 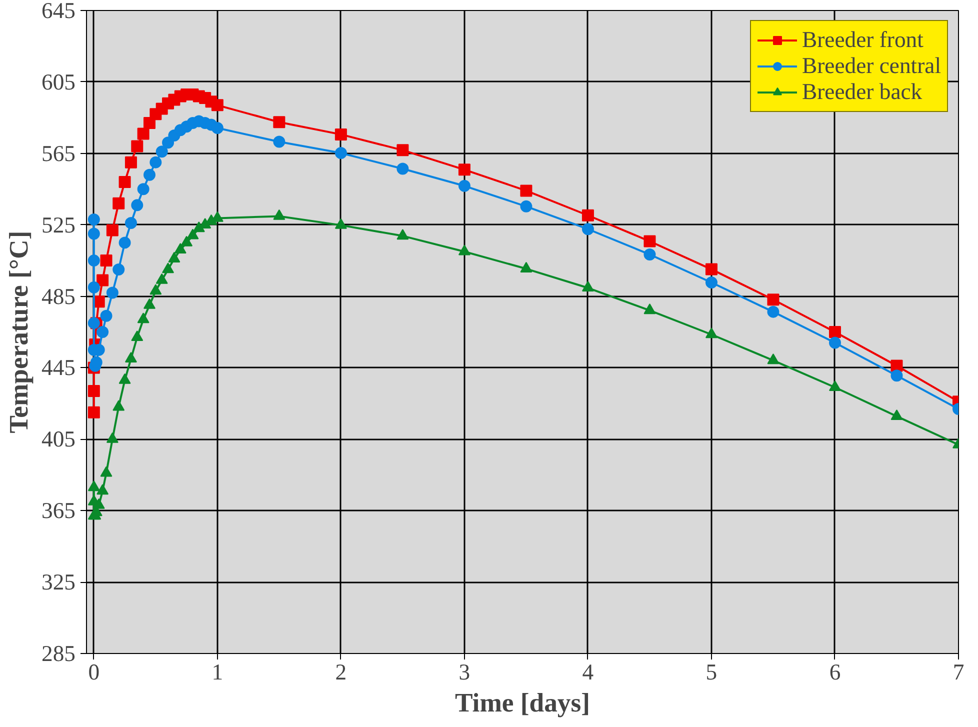 What do you see at coordinates (59, 582) in the screenshot?
I see `y-tick-label: 325` at bounding box center [59, 582].